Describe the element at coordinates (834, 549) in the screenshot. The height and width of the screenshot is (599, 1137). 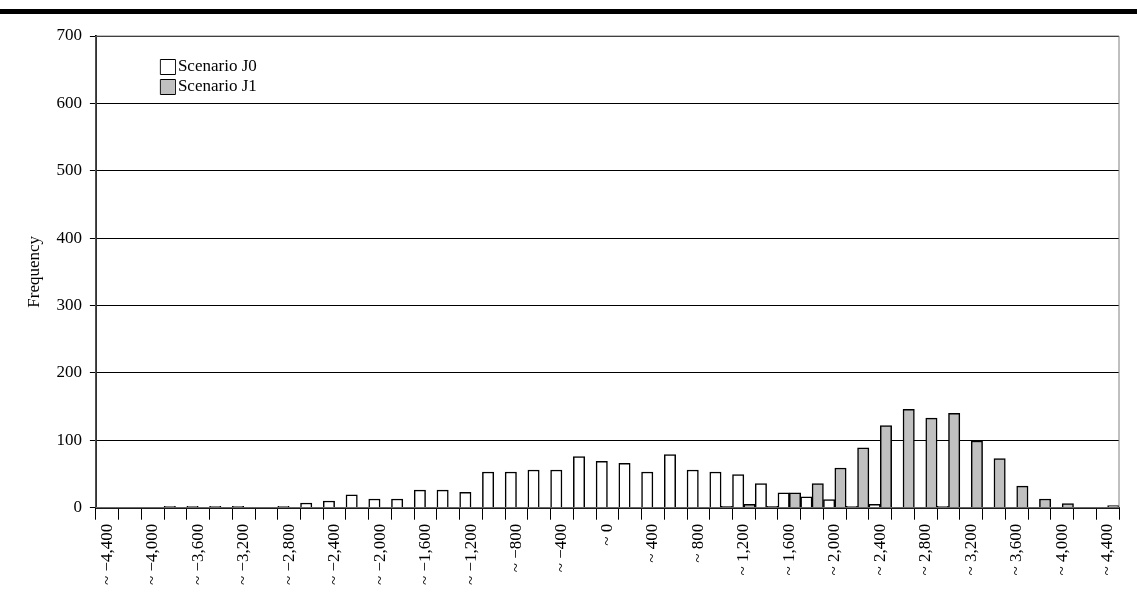
I see `x-tick-label: ~ 2,000` at that location.